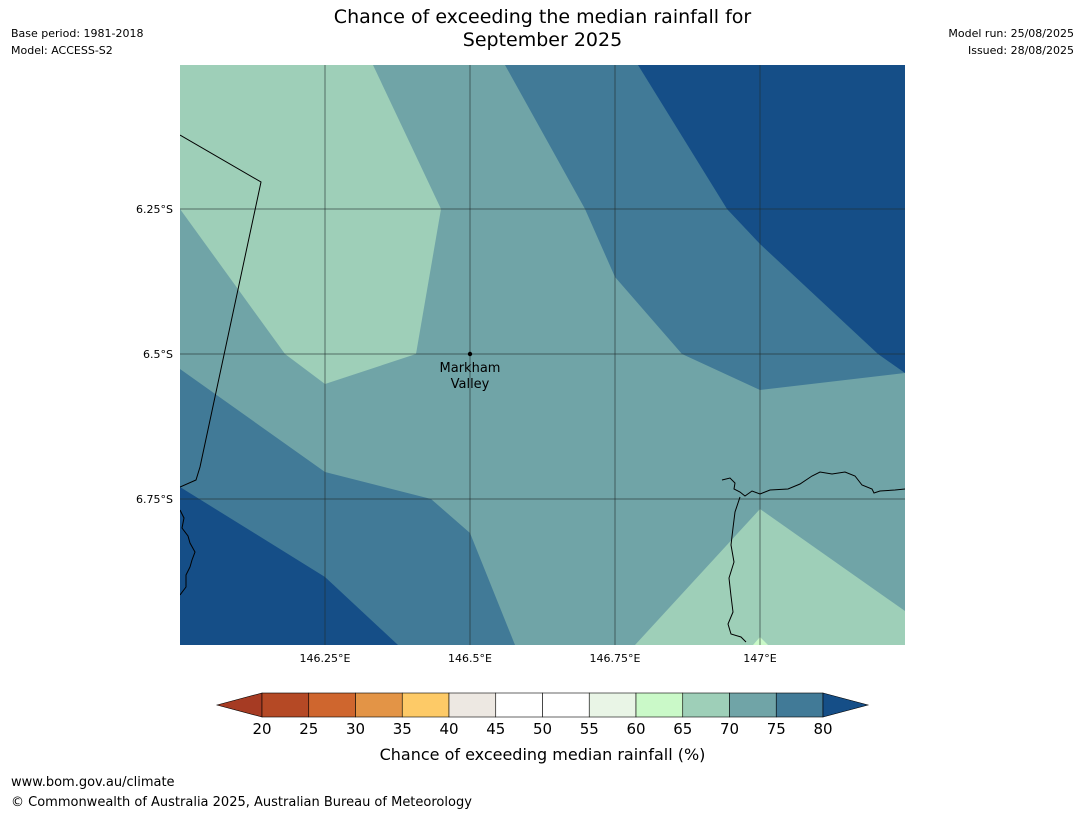 This screenshot has width=1085, height=816. I want to click on colorbar: 20 25 30 35 40 45 50 55 60 65 70 75 80, so click(542, 715).